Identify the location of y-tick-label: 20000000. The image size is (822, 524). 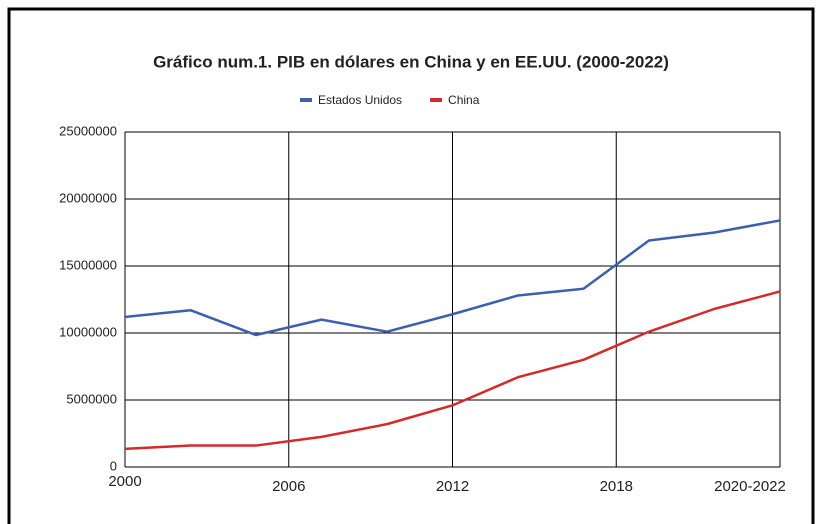
(88, 197).